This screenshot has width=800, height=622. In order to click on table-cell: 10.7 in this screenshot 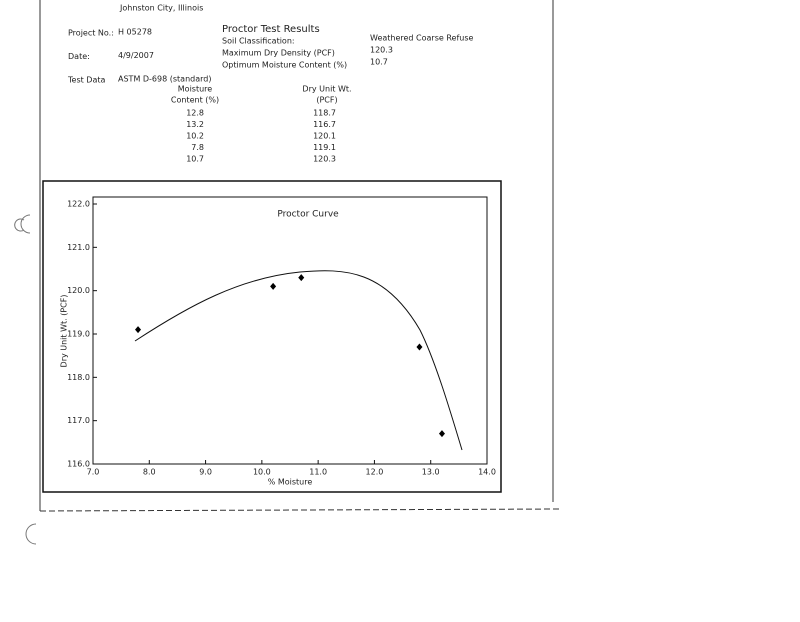, I will do `click(195, 159)`.